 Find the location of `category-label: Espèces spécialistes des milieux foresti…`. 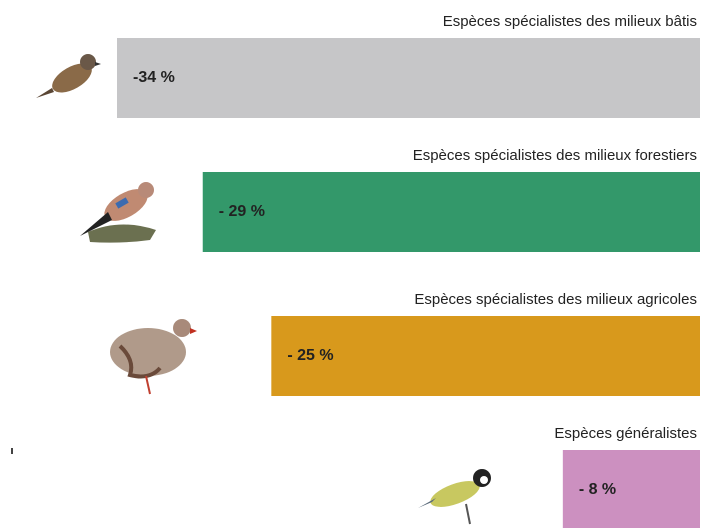

category-label: Espèces spécialistes des milieux foresti… is located at coordinates (555, 155).